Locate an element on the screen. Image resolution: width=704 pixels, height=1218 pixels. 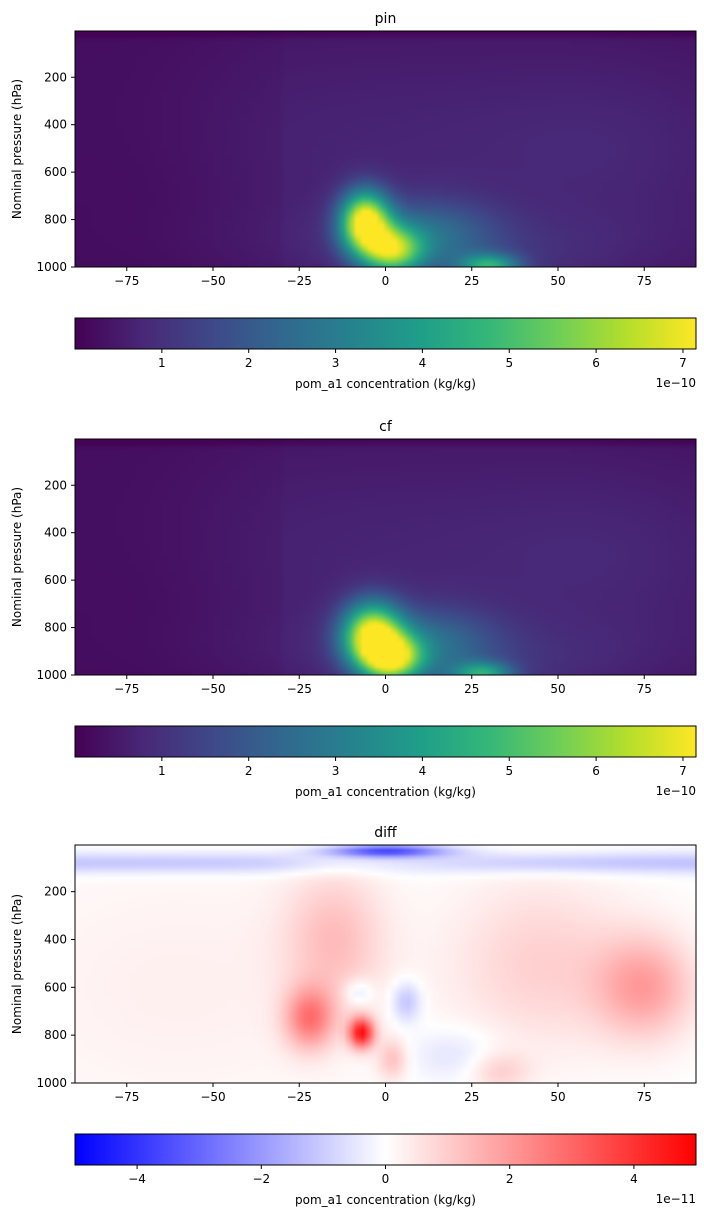
colorbar-offset-text: 1e−11 is located at coordinates (676, 1199).